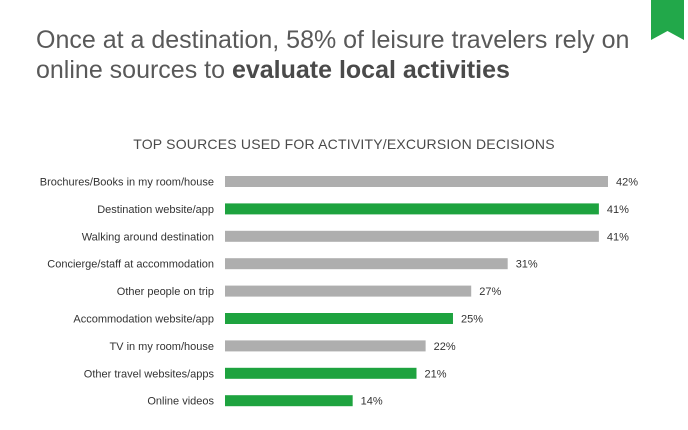 The width and height of the screenshot is (688, 430). I want to click on category-label: Online videos, so click(180, 402).